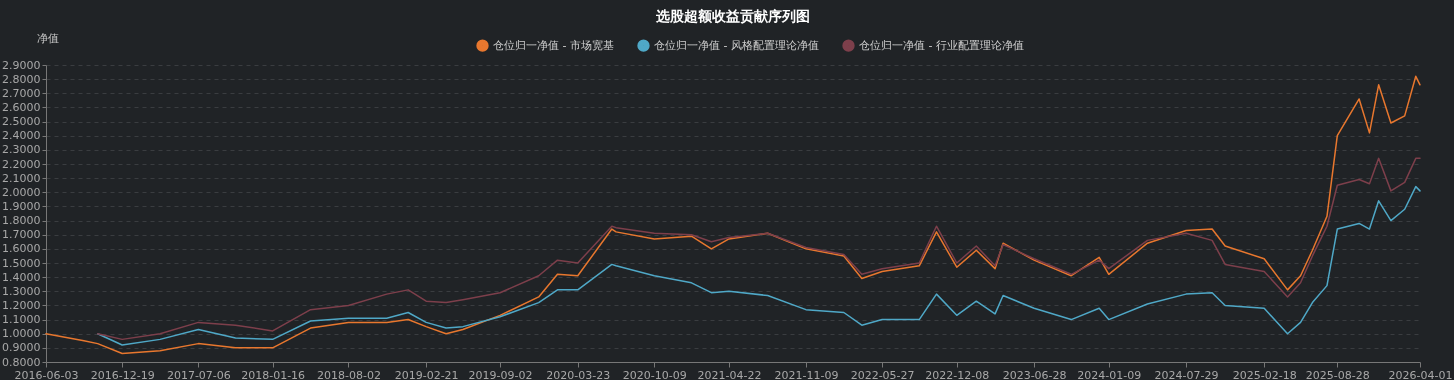 Image resolution: width=1454 pixels, height=380 pixels. What do you see at coordinates (21, 136) in the screenshot?
I see `y-tick-label: 2.4000` at bounding box center [21, 136].